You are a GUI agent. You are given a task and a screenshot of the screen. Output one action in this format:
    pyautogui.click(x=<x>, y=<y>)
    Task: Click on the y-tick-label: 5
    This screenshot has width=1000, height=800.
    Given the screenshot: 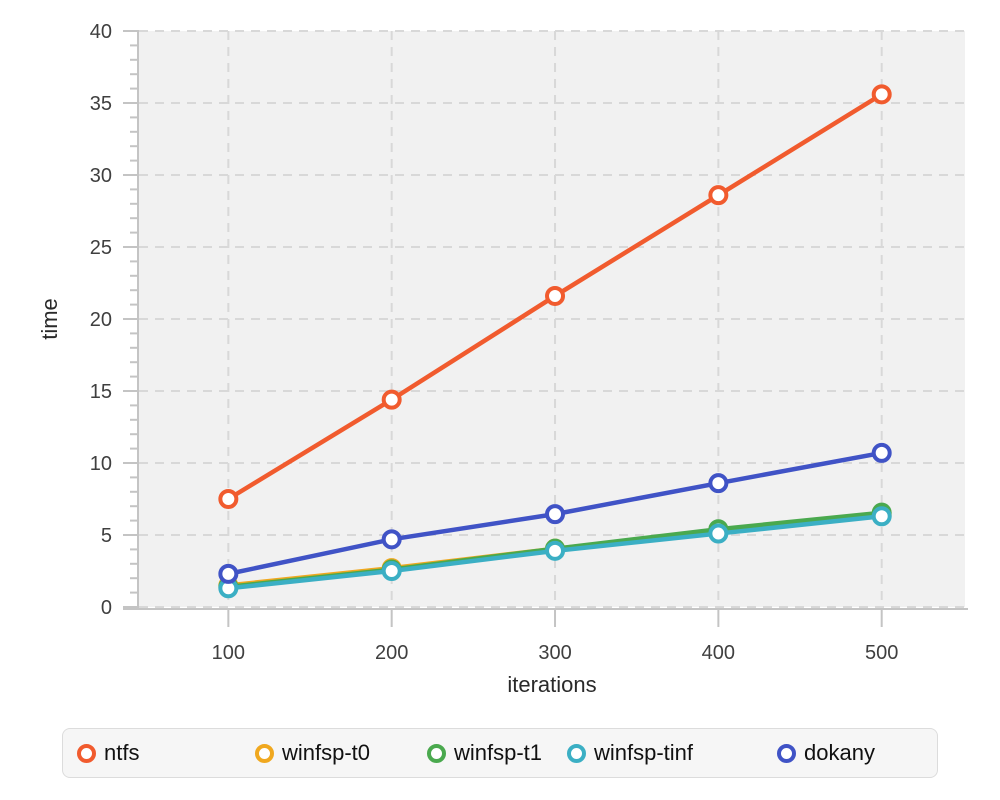 What is the action you would take?
    pyautogui.click(x=106, y=536)
    